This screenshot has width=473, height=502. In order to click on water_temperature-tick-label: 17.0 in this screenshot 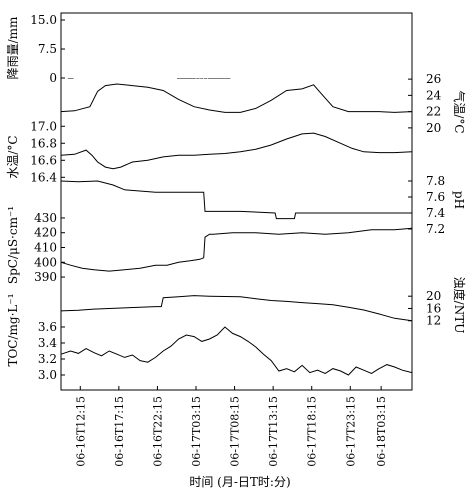, I will do `click(43, 126)`.